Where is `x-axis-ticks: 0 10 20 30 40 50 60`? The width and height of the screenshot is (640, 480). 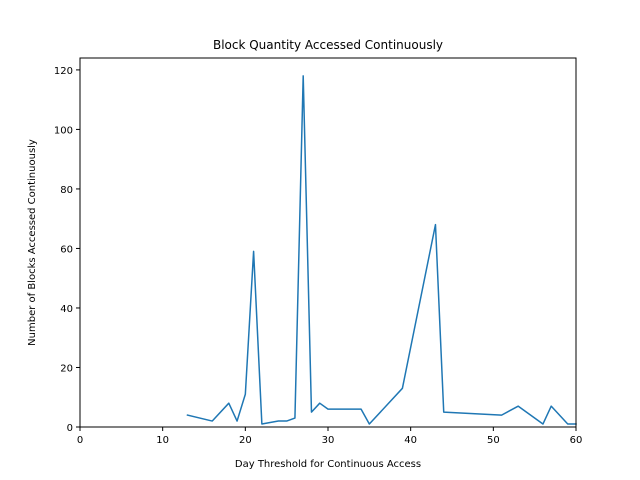 x-axis-ticks: 0 10 20 30 40 50 60 is located at coordinates (330, 436).